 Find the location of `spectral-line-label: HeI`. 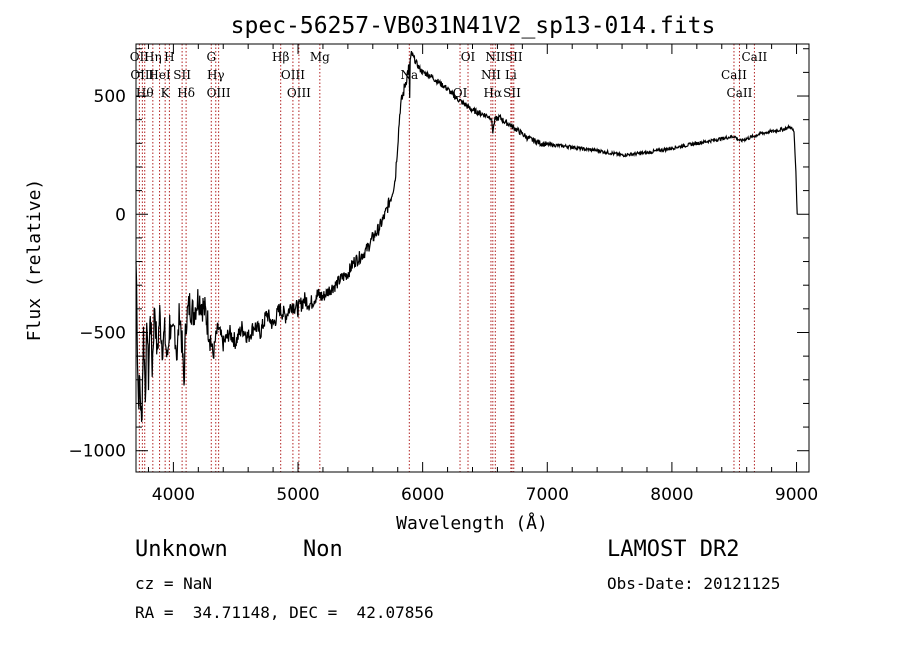

spectral-line-label: HeI is located at coordinates (159, 75).